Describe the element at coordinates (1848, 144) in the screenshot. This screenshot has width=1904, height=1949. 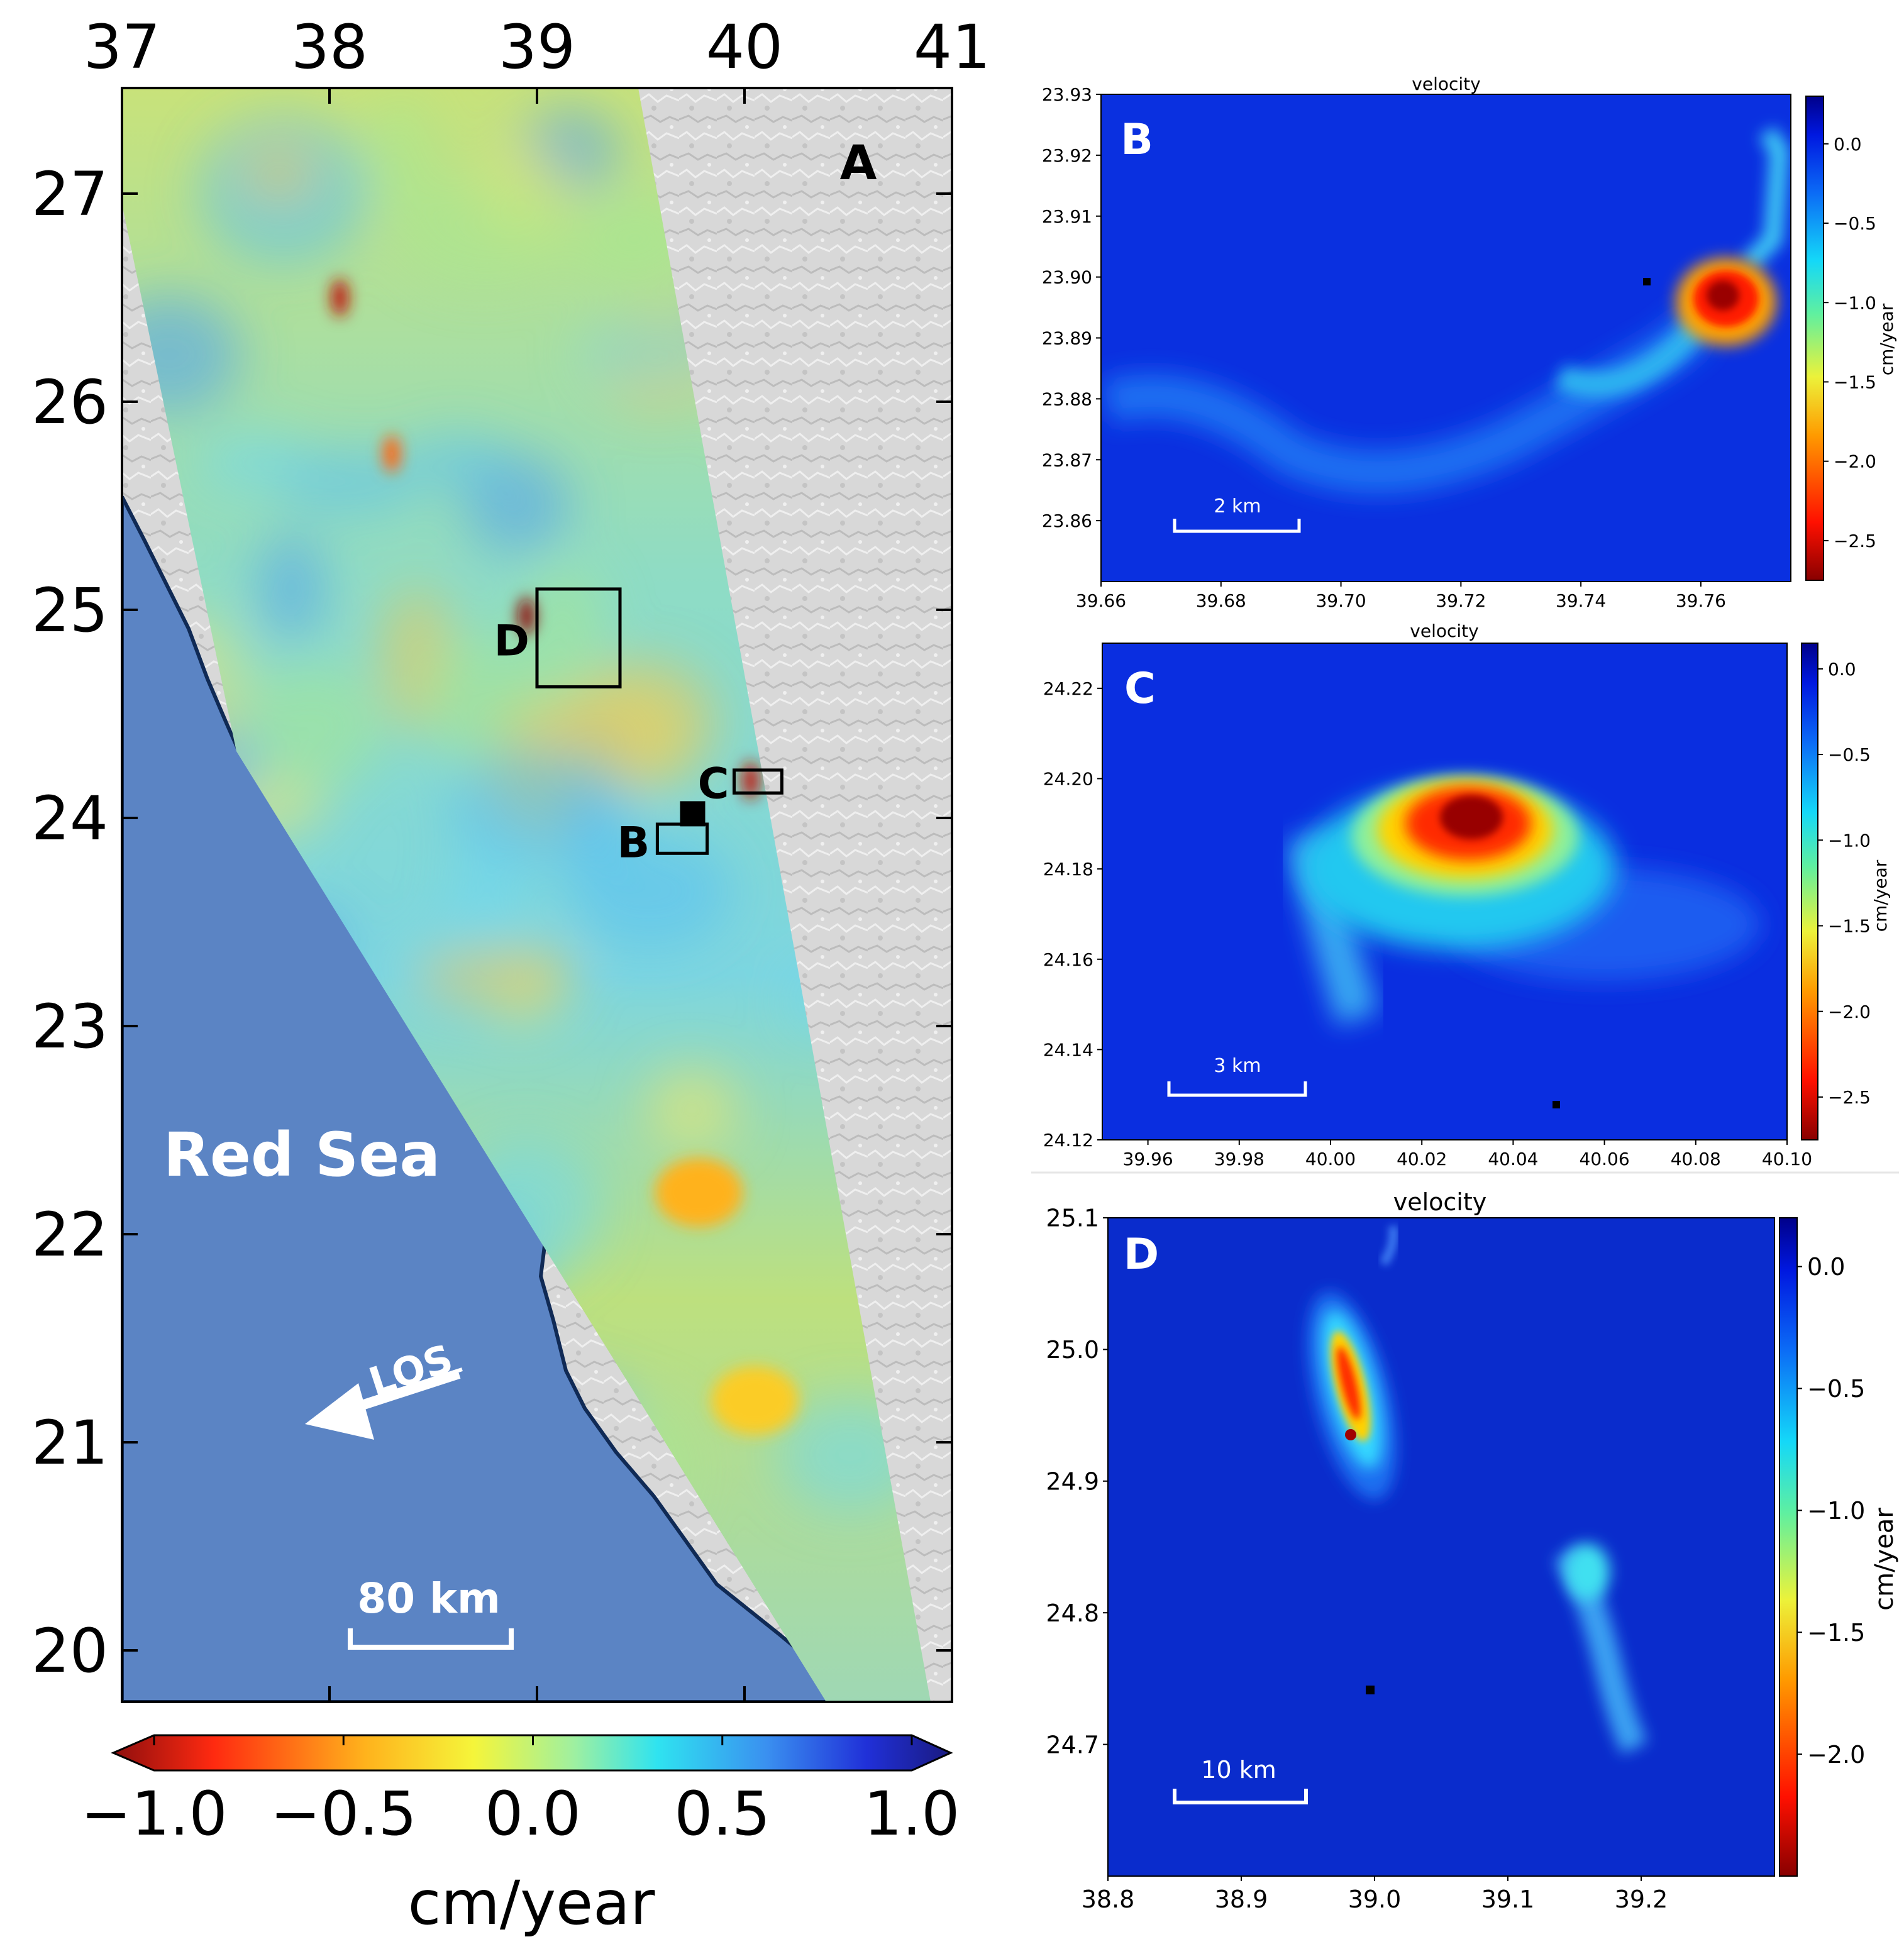
I see `colorbar-b-tick-label: 0.0` at that location.